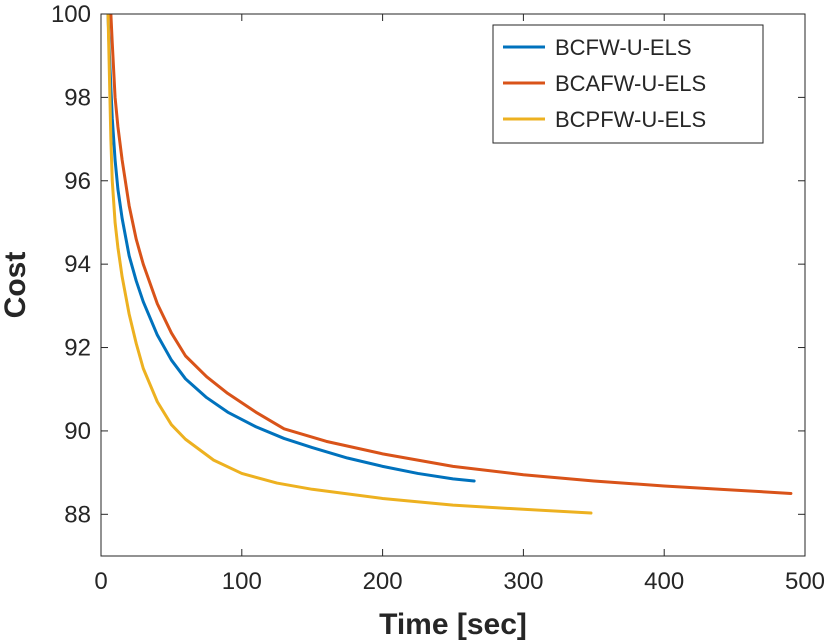 Image resolution: width=830 pixels, height=641 pixels. What do you see at coordinates (805, 581) in the screenshot?
I see `x-tick-label: 500` at bounding box center [805, 581].